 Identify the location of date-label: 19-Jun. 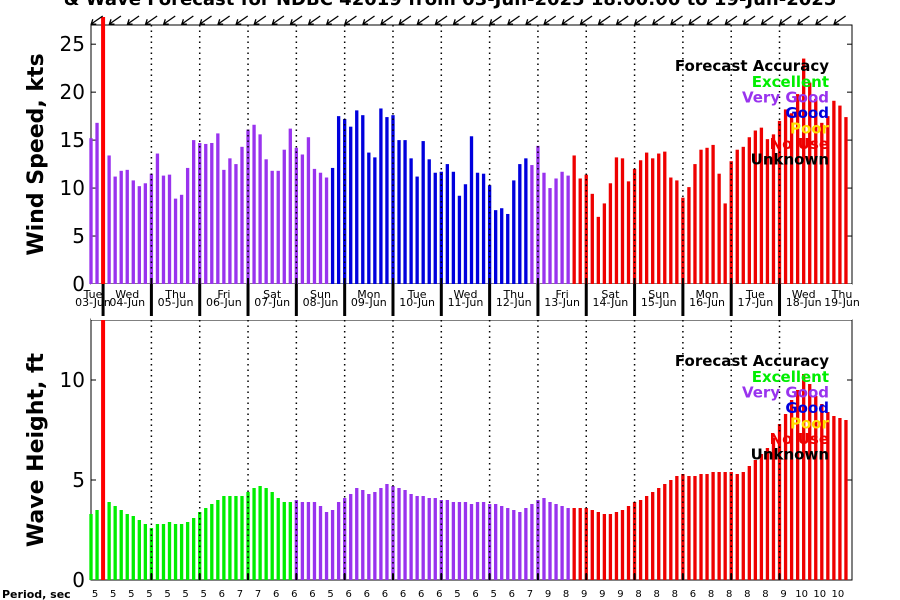
(842, 302).